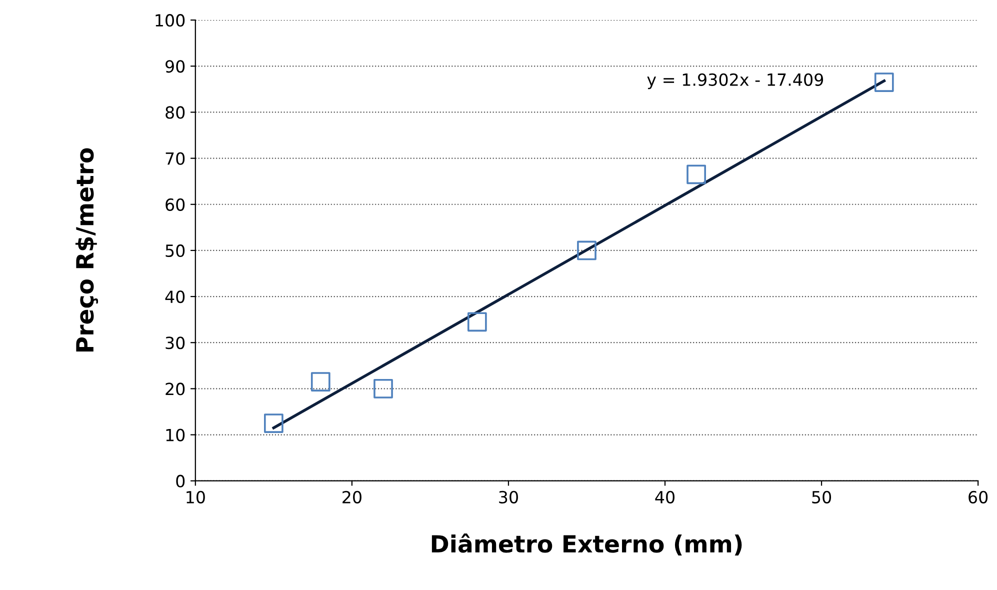 Image resolution: width=997 pixels, height=590 pixels. What do you see at coordinates (175, 112) in the screenshot?
I see `y-tick-label: 80` at bounding box center [175, 112].